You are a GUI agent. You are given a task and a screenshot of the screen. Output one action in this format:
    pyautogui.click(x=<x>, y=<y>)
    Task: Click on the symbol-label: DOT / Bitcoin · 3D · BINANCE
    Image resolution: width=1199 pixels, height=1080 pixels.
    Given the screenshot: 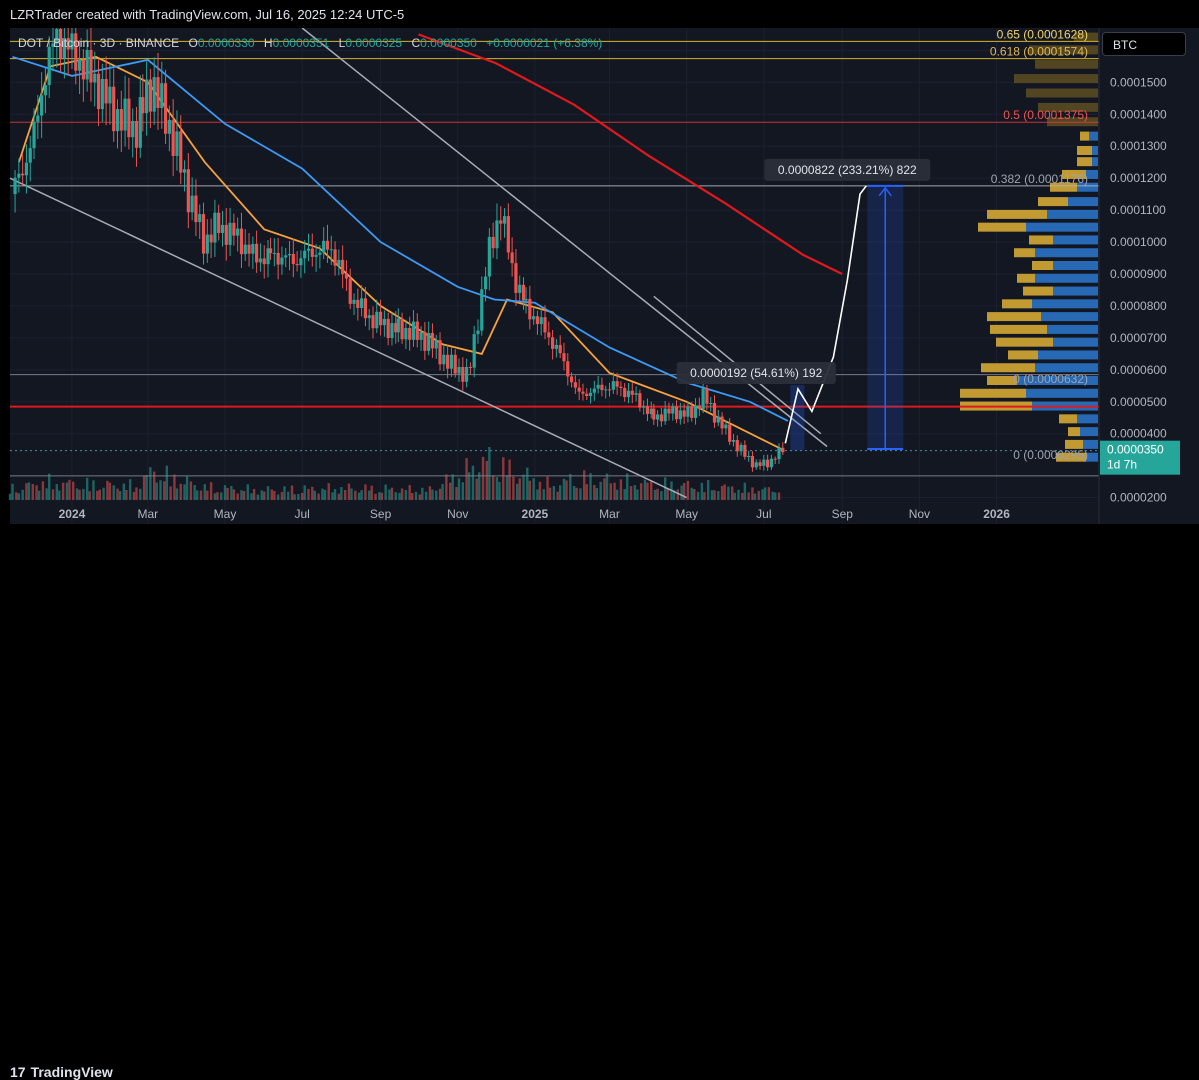 What is the action you would take?
    pyautogui.click(x=99, y=43)
    